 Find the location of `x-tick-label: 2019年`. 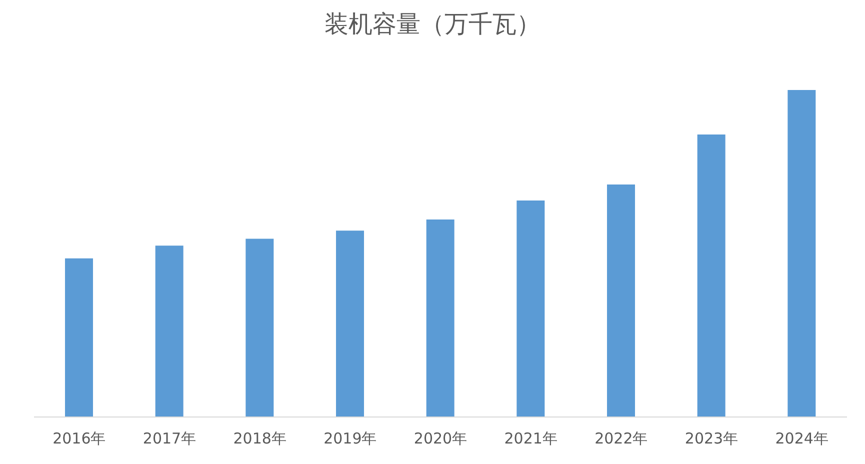

x-tick-label: 2019年 is located at coordinates (350, 439).